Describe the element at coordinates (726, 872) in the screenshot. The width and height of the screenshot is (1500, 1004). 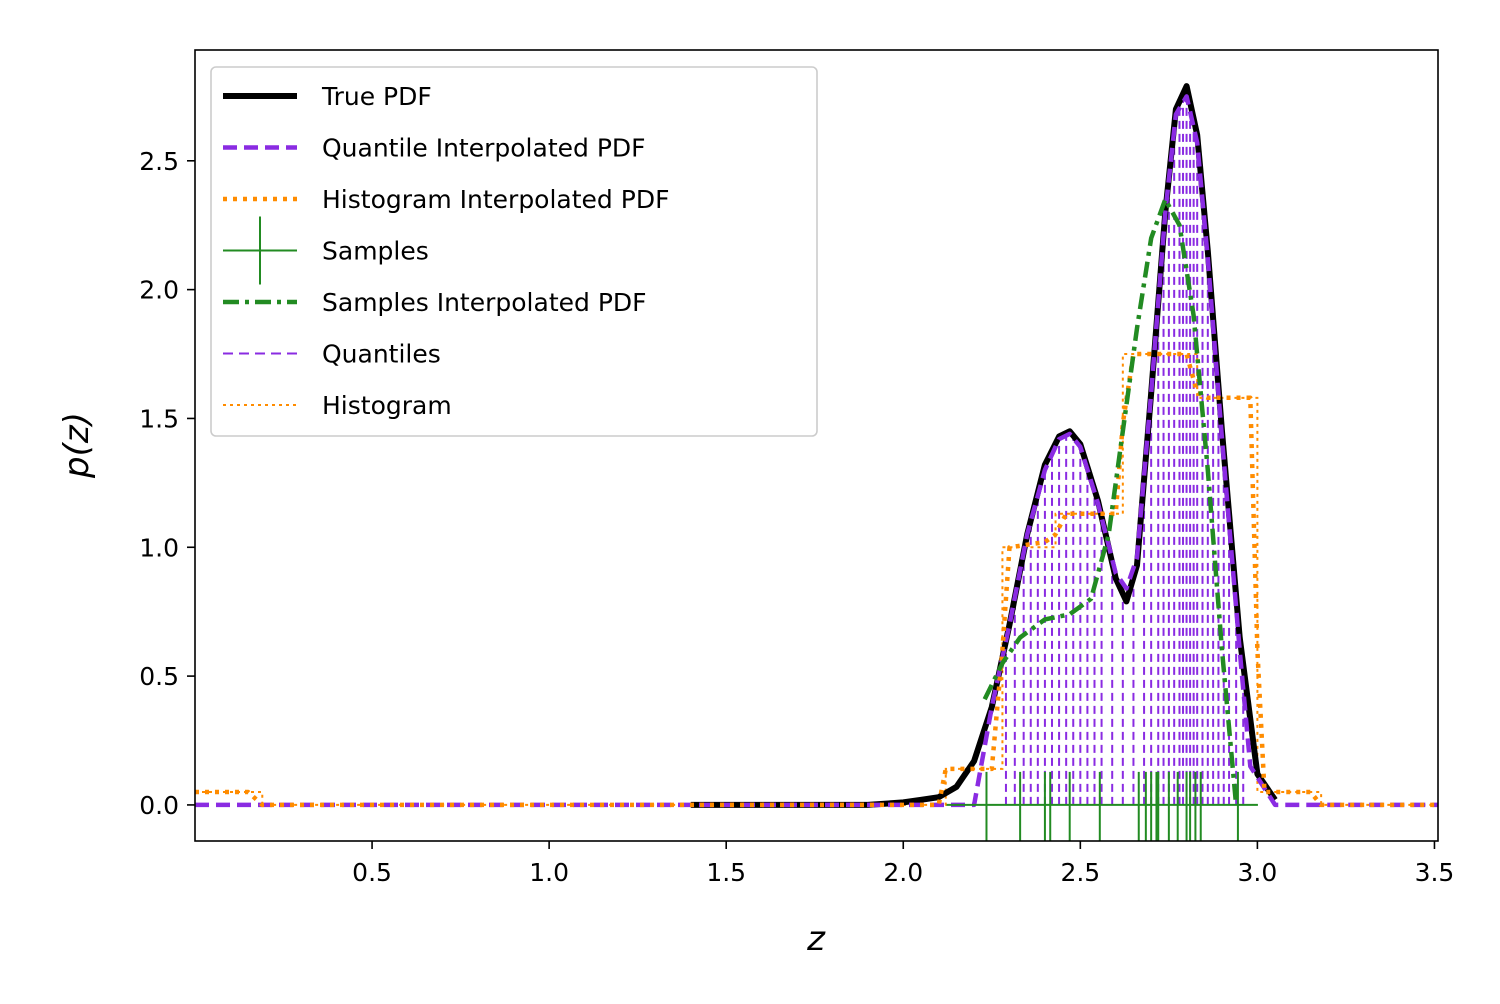
I see `x-tick-label: 1.5` at that location.